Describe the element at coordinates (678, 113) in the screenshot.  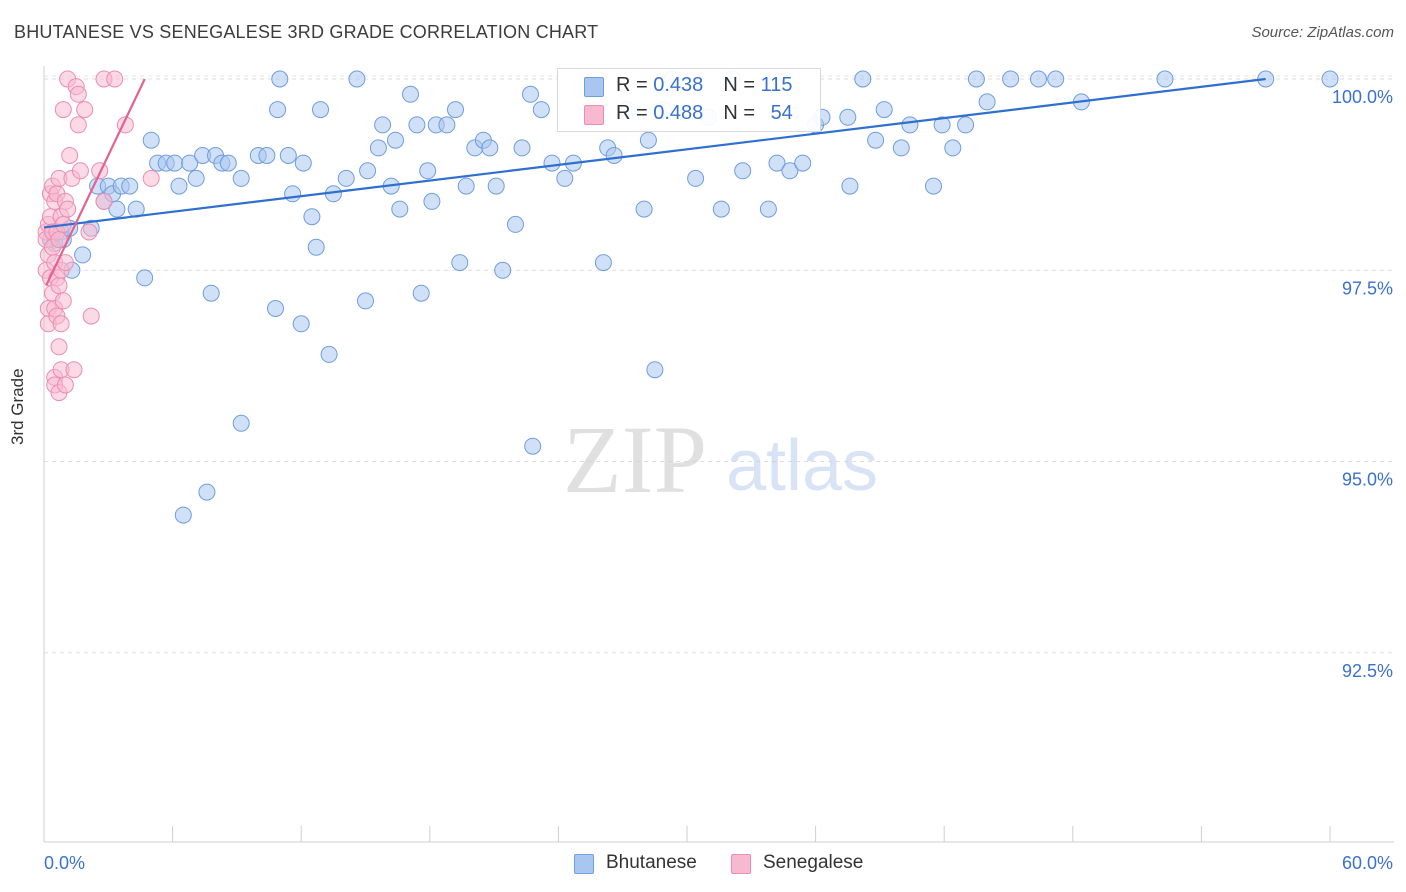
I see `legend-r-value-senegalese: 0.488` at that location.